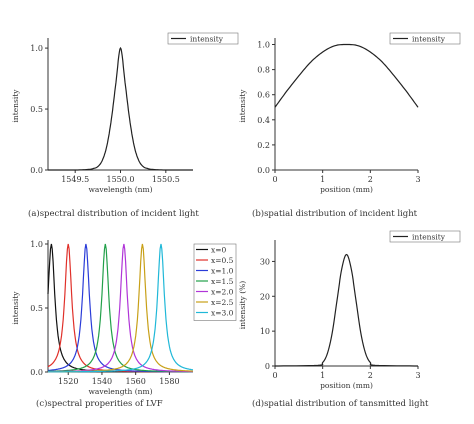 Image resolution: width=474 pixels, height=424 pixels. Describe the element at coordinates (121, 308) in the screenshot. I see `series-line-x-3.0` at that location.